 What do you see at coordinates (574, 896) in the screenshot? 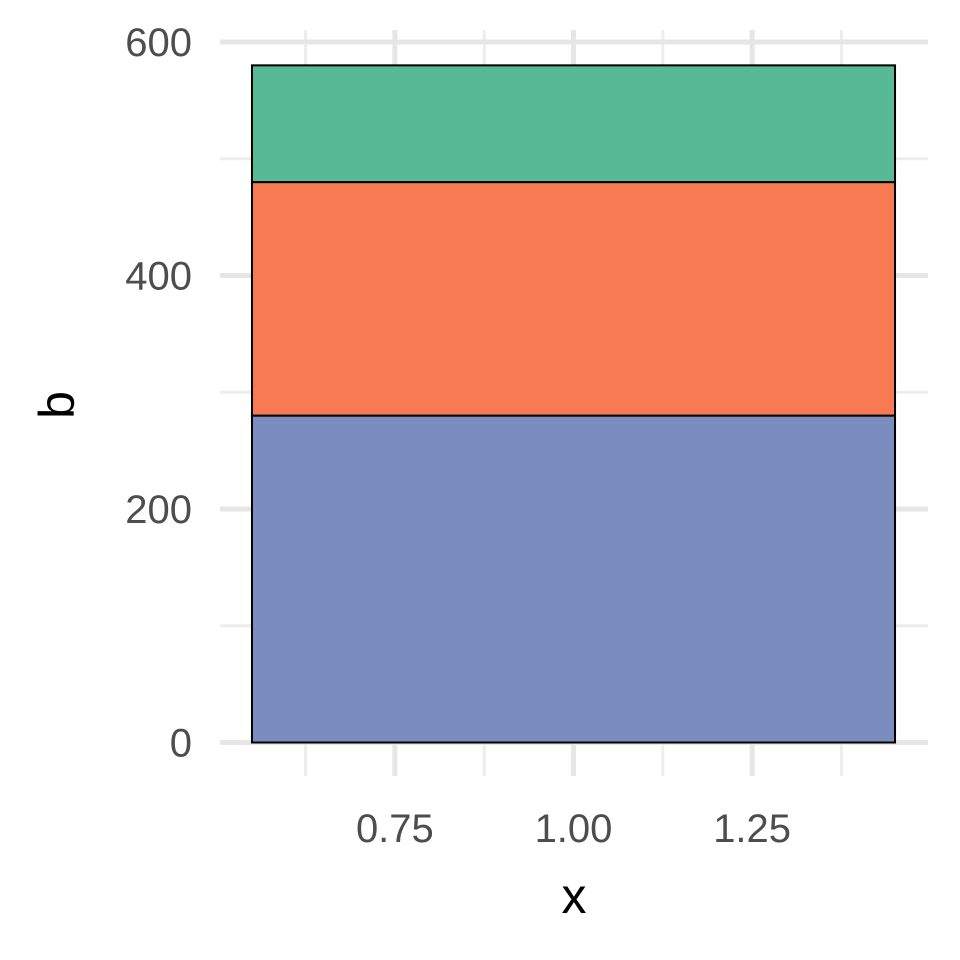
I see `x-axis-title: x` at bounding box center [574, 896].